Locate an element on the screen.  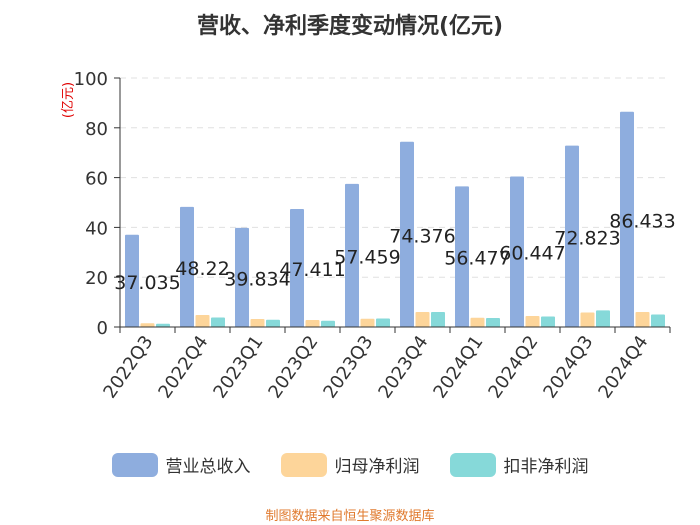
bar-deducted-net-profit-2024Q4 is located at coordinates (658, 320).